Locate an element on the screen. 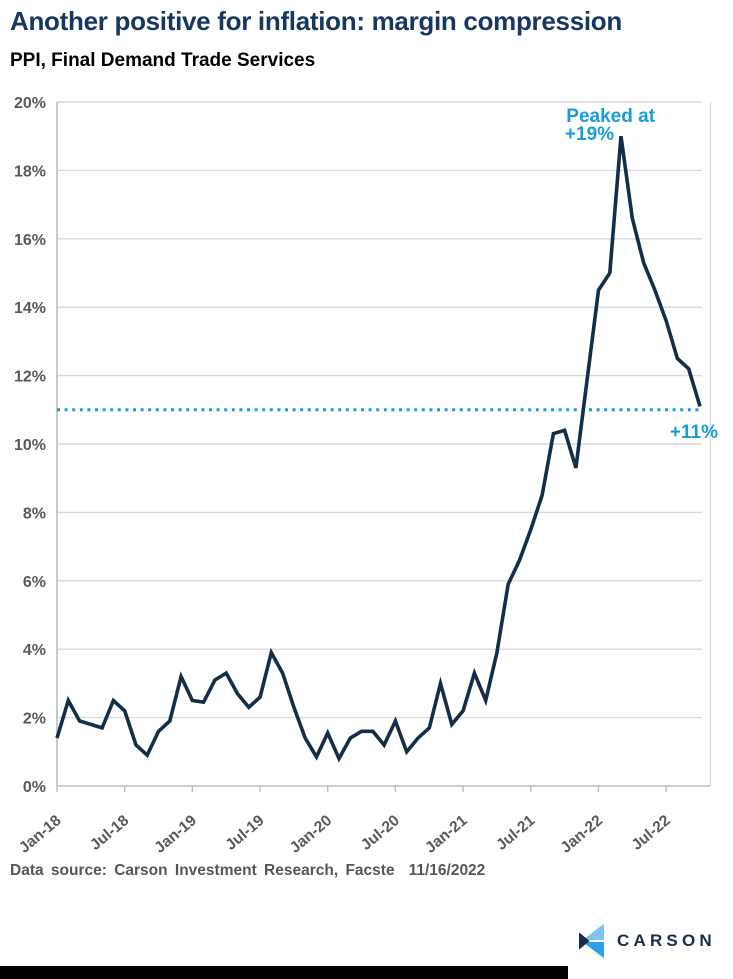 Image resolution: width=733 pixels, height=979 pixels. y-axis-label: 0% is located at coordinates (34, 787).